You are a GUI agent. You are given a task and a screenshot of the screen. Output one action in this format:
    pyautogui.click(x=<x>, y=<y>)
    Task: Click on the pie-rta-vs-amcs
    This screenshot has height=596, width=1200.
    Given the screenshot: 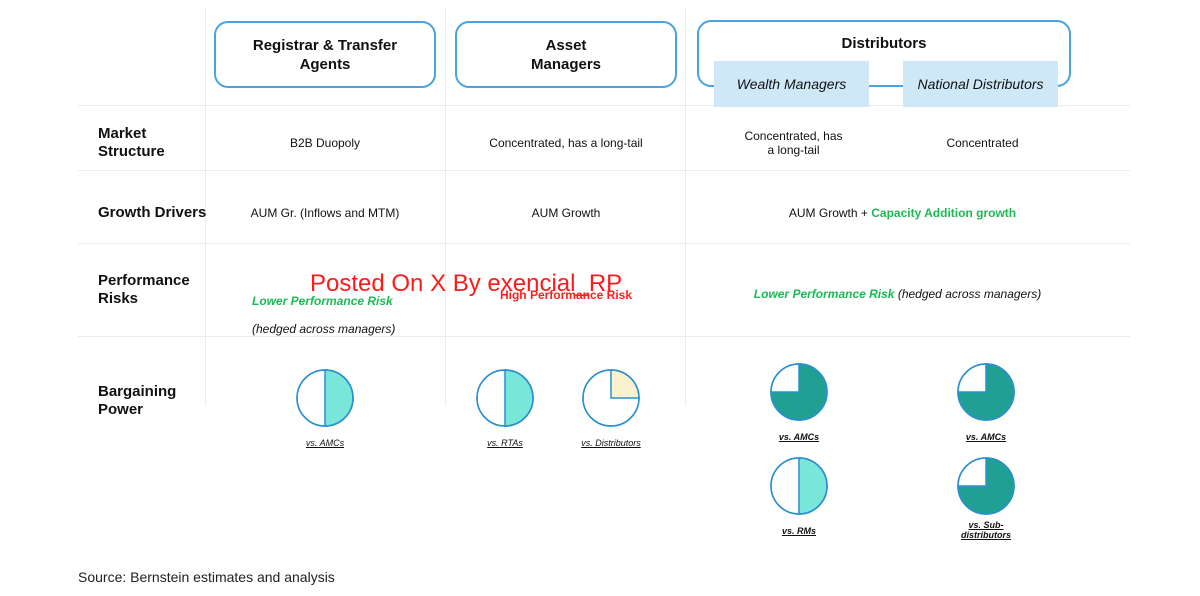 What is the action you would take?
    pyautogui.click(x=325, y=398)
    